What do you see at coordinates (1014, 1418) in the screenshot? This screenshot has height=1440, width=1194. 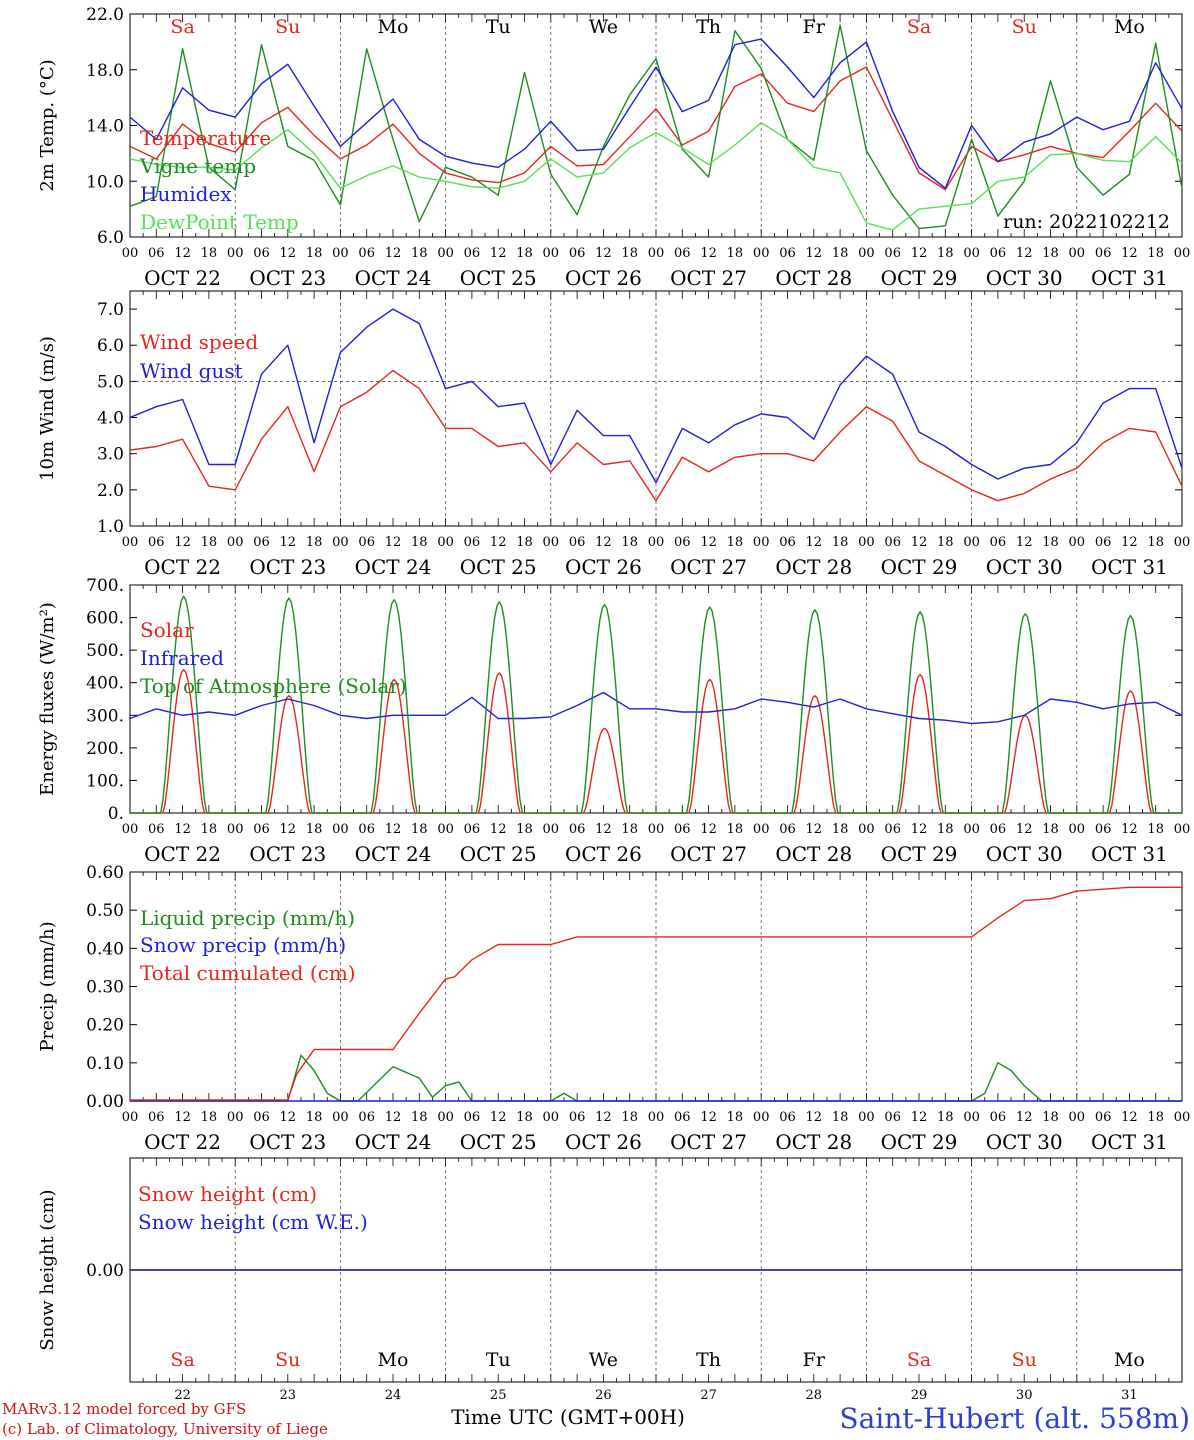 I see `station-title: Saint-Hubert (alt. 558m)` at bounding box center [1014, 1418].